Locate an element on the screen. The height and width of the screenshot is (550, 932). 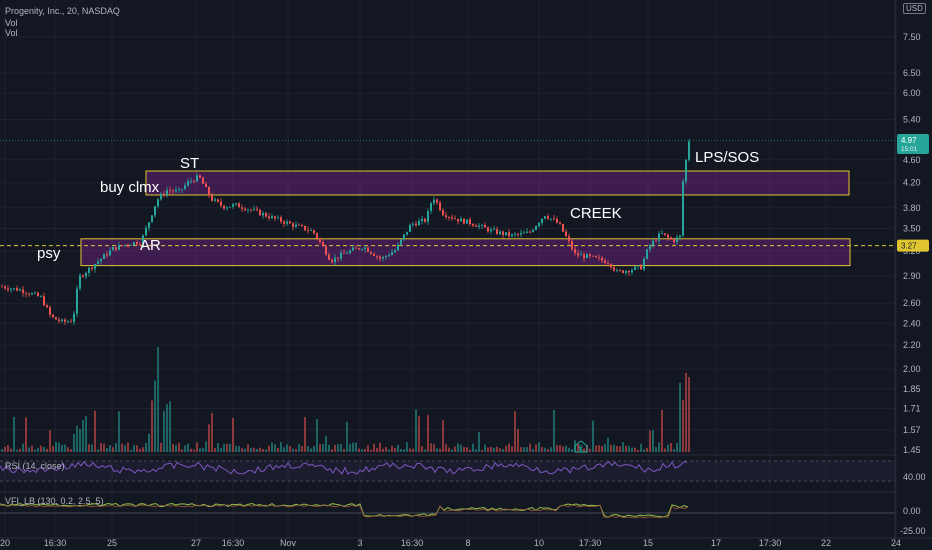
annotation-ar: AR is located at coordinates (150, 245).